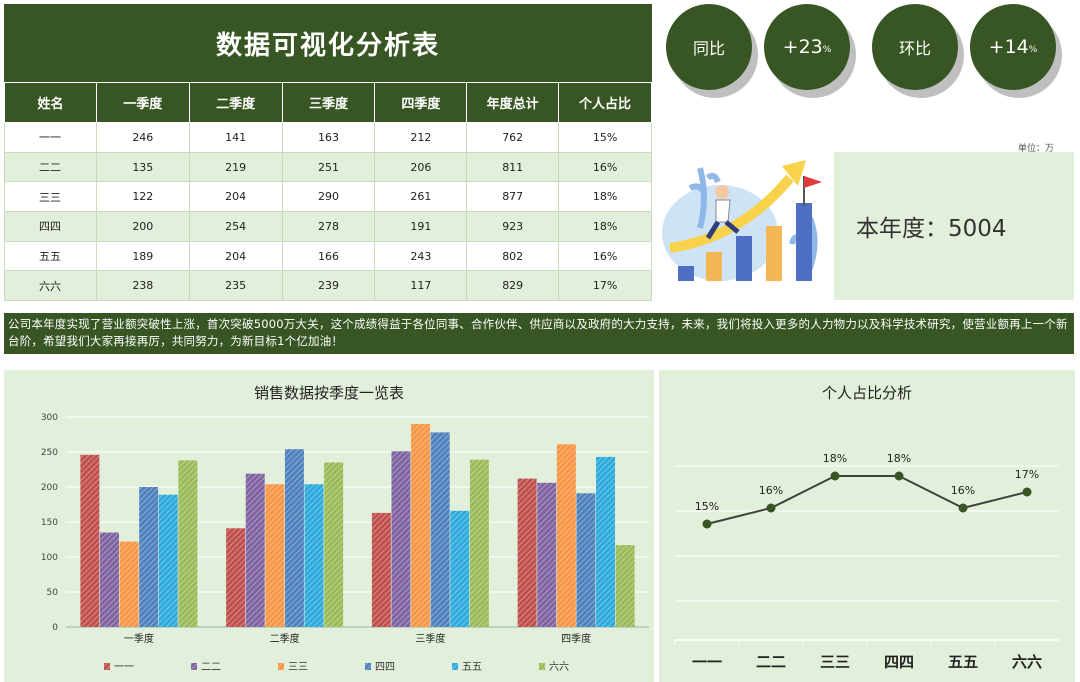  What do you see at coordinates (142, 226) in the screenshot?
I see `table-cell: 200` at bounding box center [142, 226].